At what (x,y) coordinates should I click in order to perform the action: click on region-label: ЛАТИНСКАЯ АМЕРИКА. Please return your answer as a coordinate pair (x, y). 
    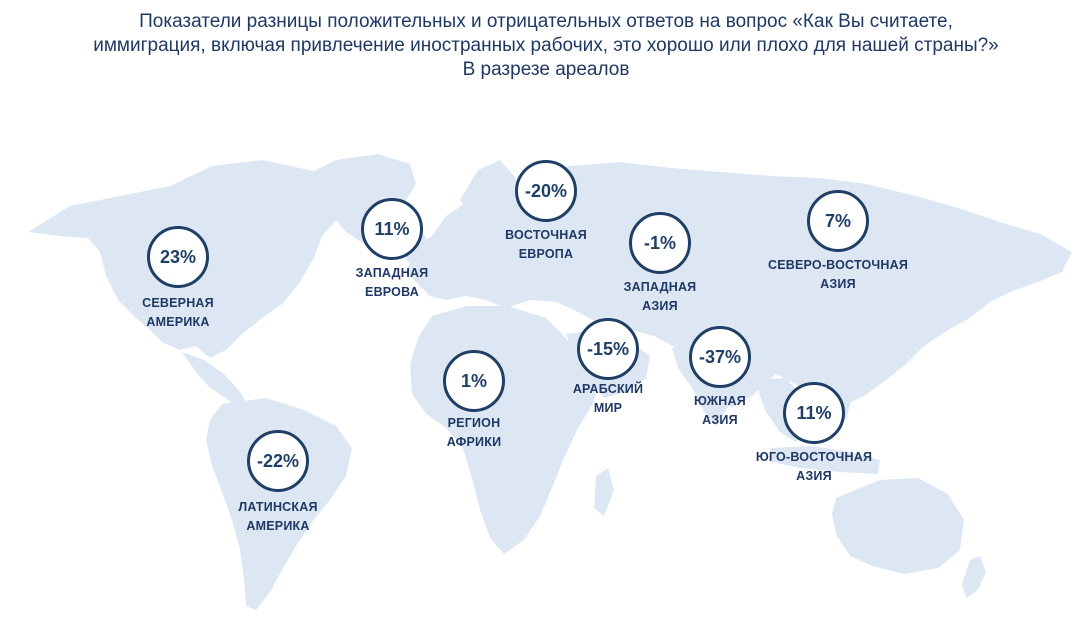
    Looking at the image, I should click on (278, 517).